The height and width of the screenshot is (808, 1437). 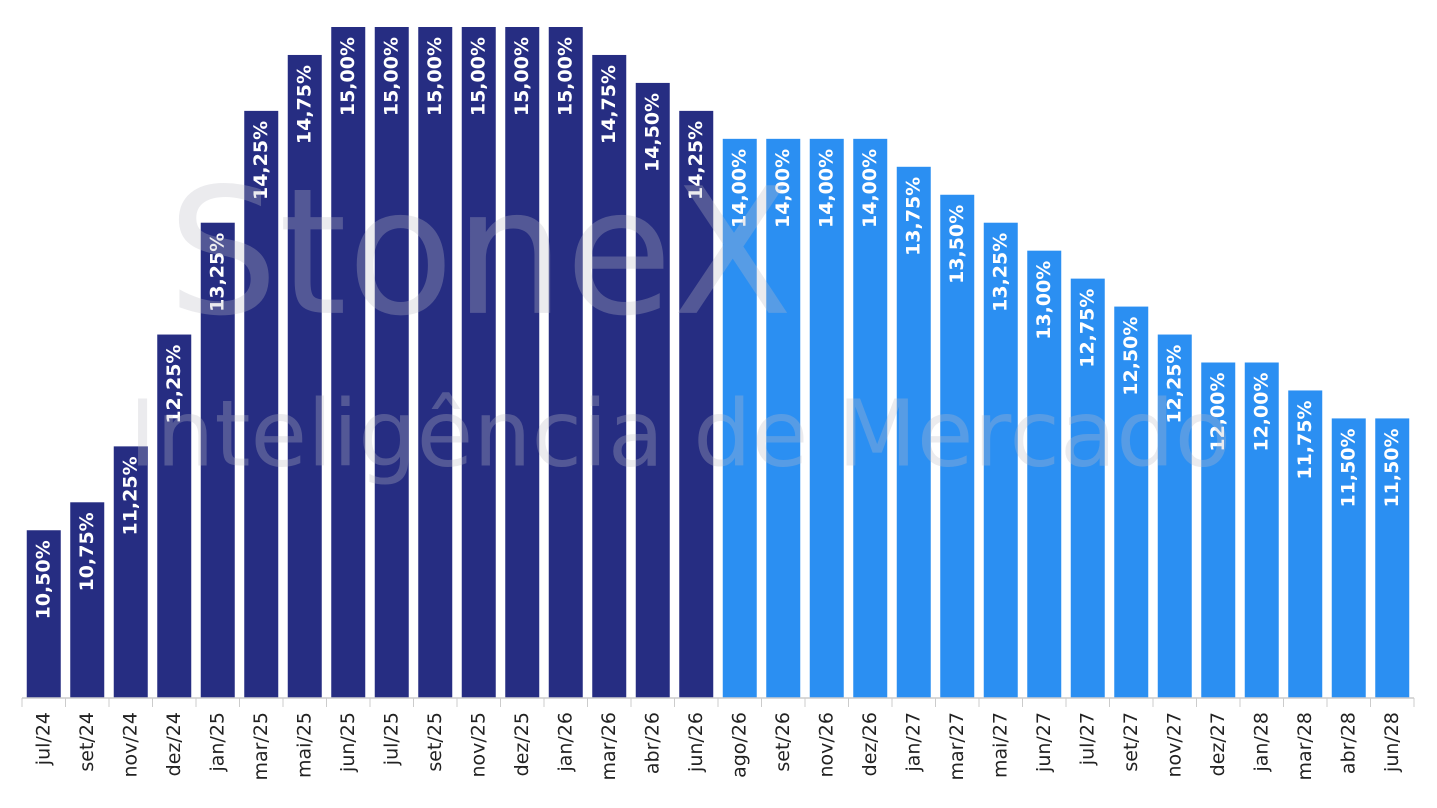 What do you see at coordinates (87, 742) in the screenshot?
I see `x-tick-label: set/24` at bounding box center [87, 742].